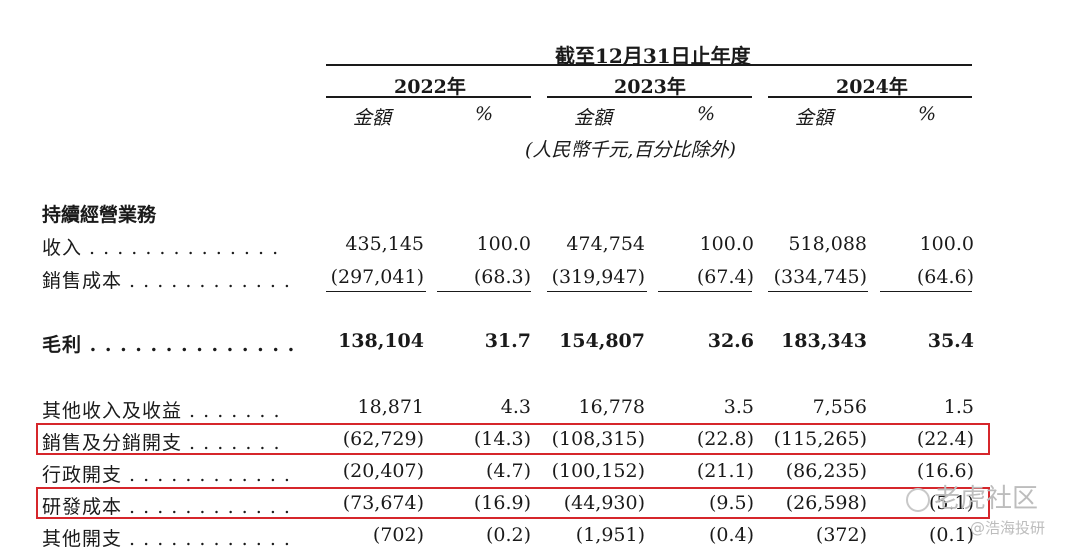  Describe the element at coordinates (872, 87) in the screenshot. I see `year-2024: 2024年` at that location.